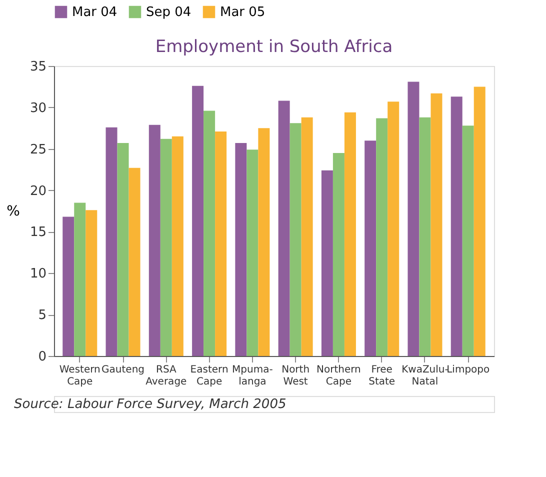  Describe the element at coordinates (169, 12) in the screenshot. I see `legend-label: Sep 04` at that location.